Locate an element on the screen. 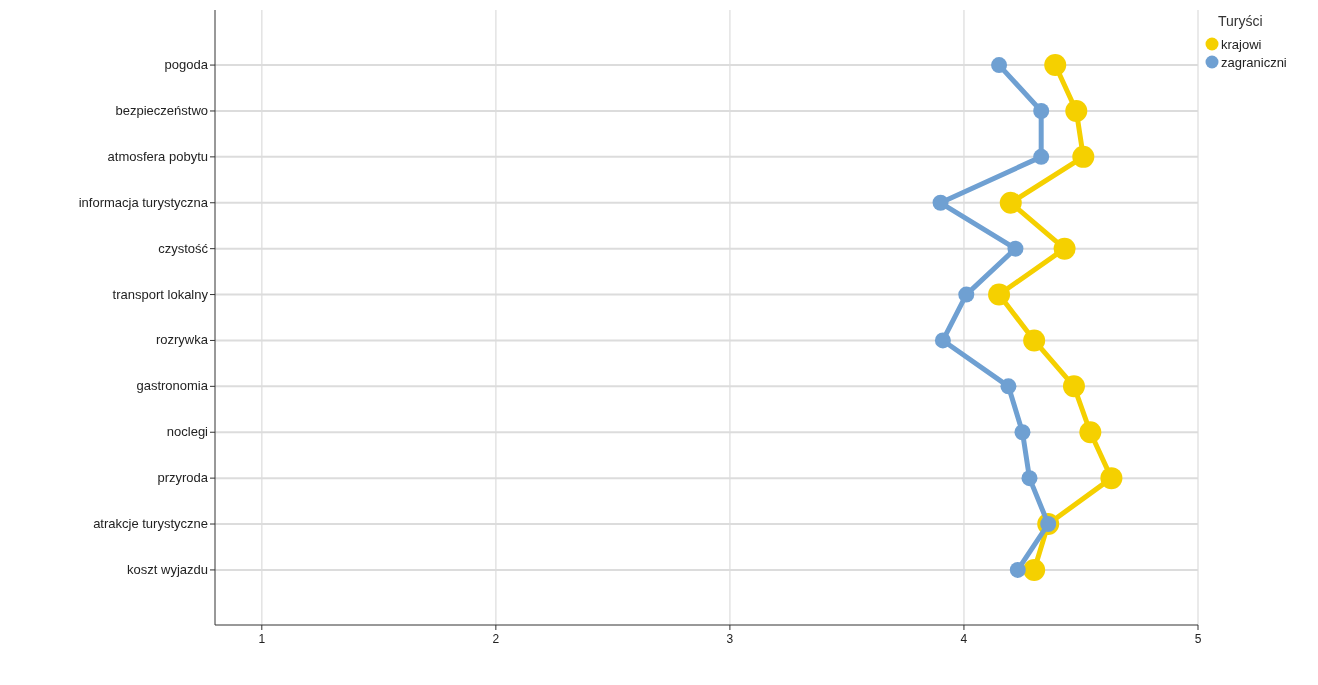  y-tick-label: noclegi is located at coordinates (187, 432).